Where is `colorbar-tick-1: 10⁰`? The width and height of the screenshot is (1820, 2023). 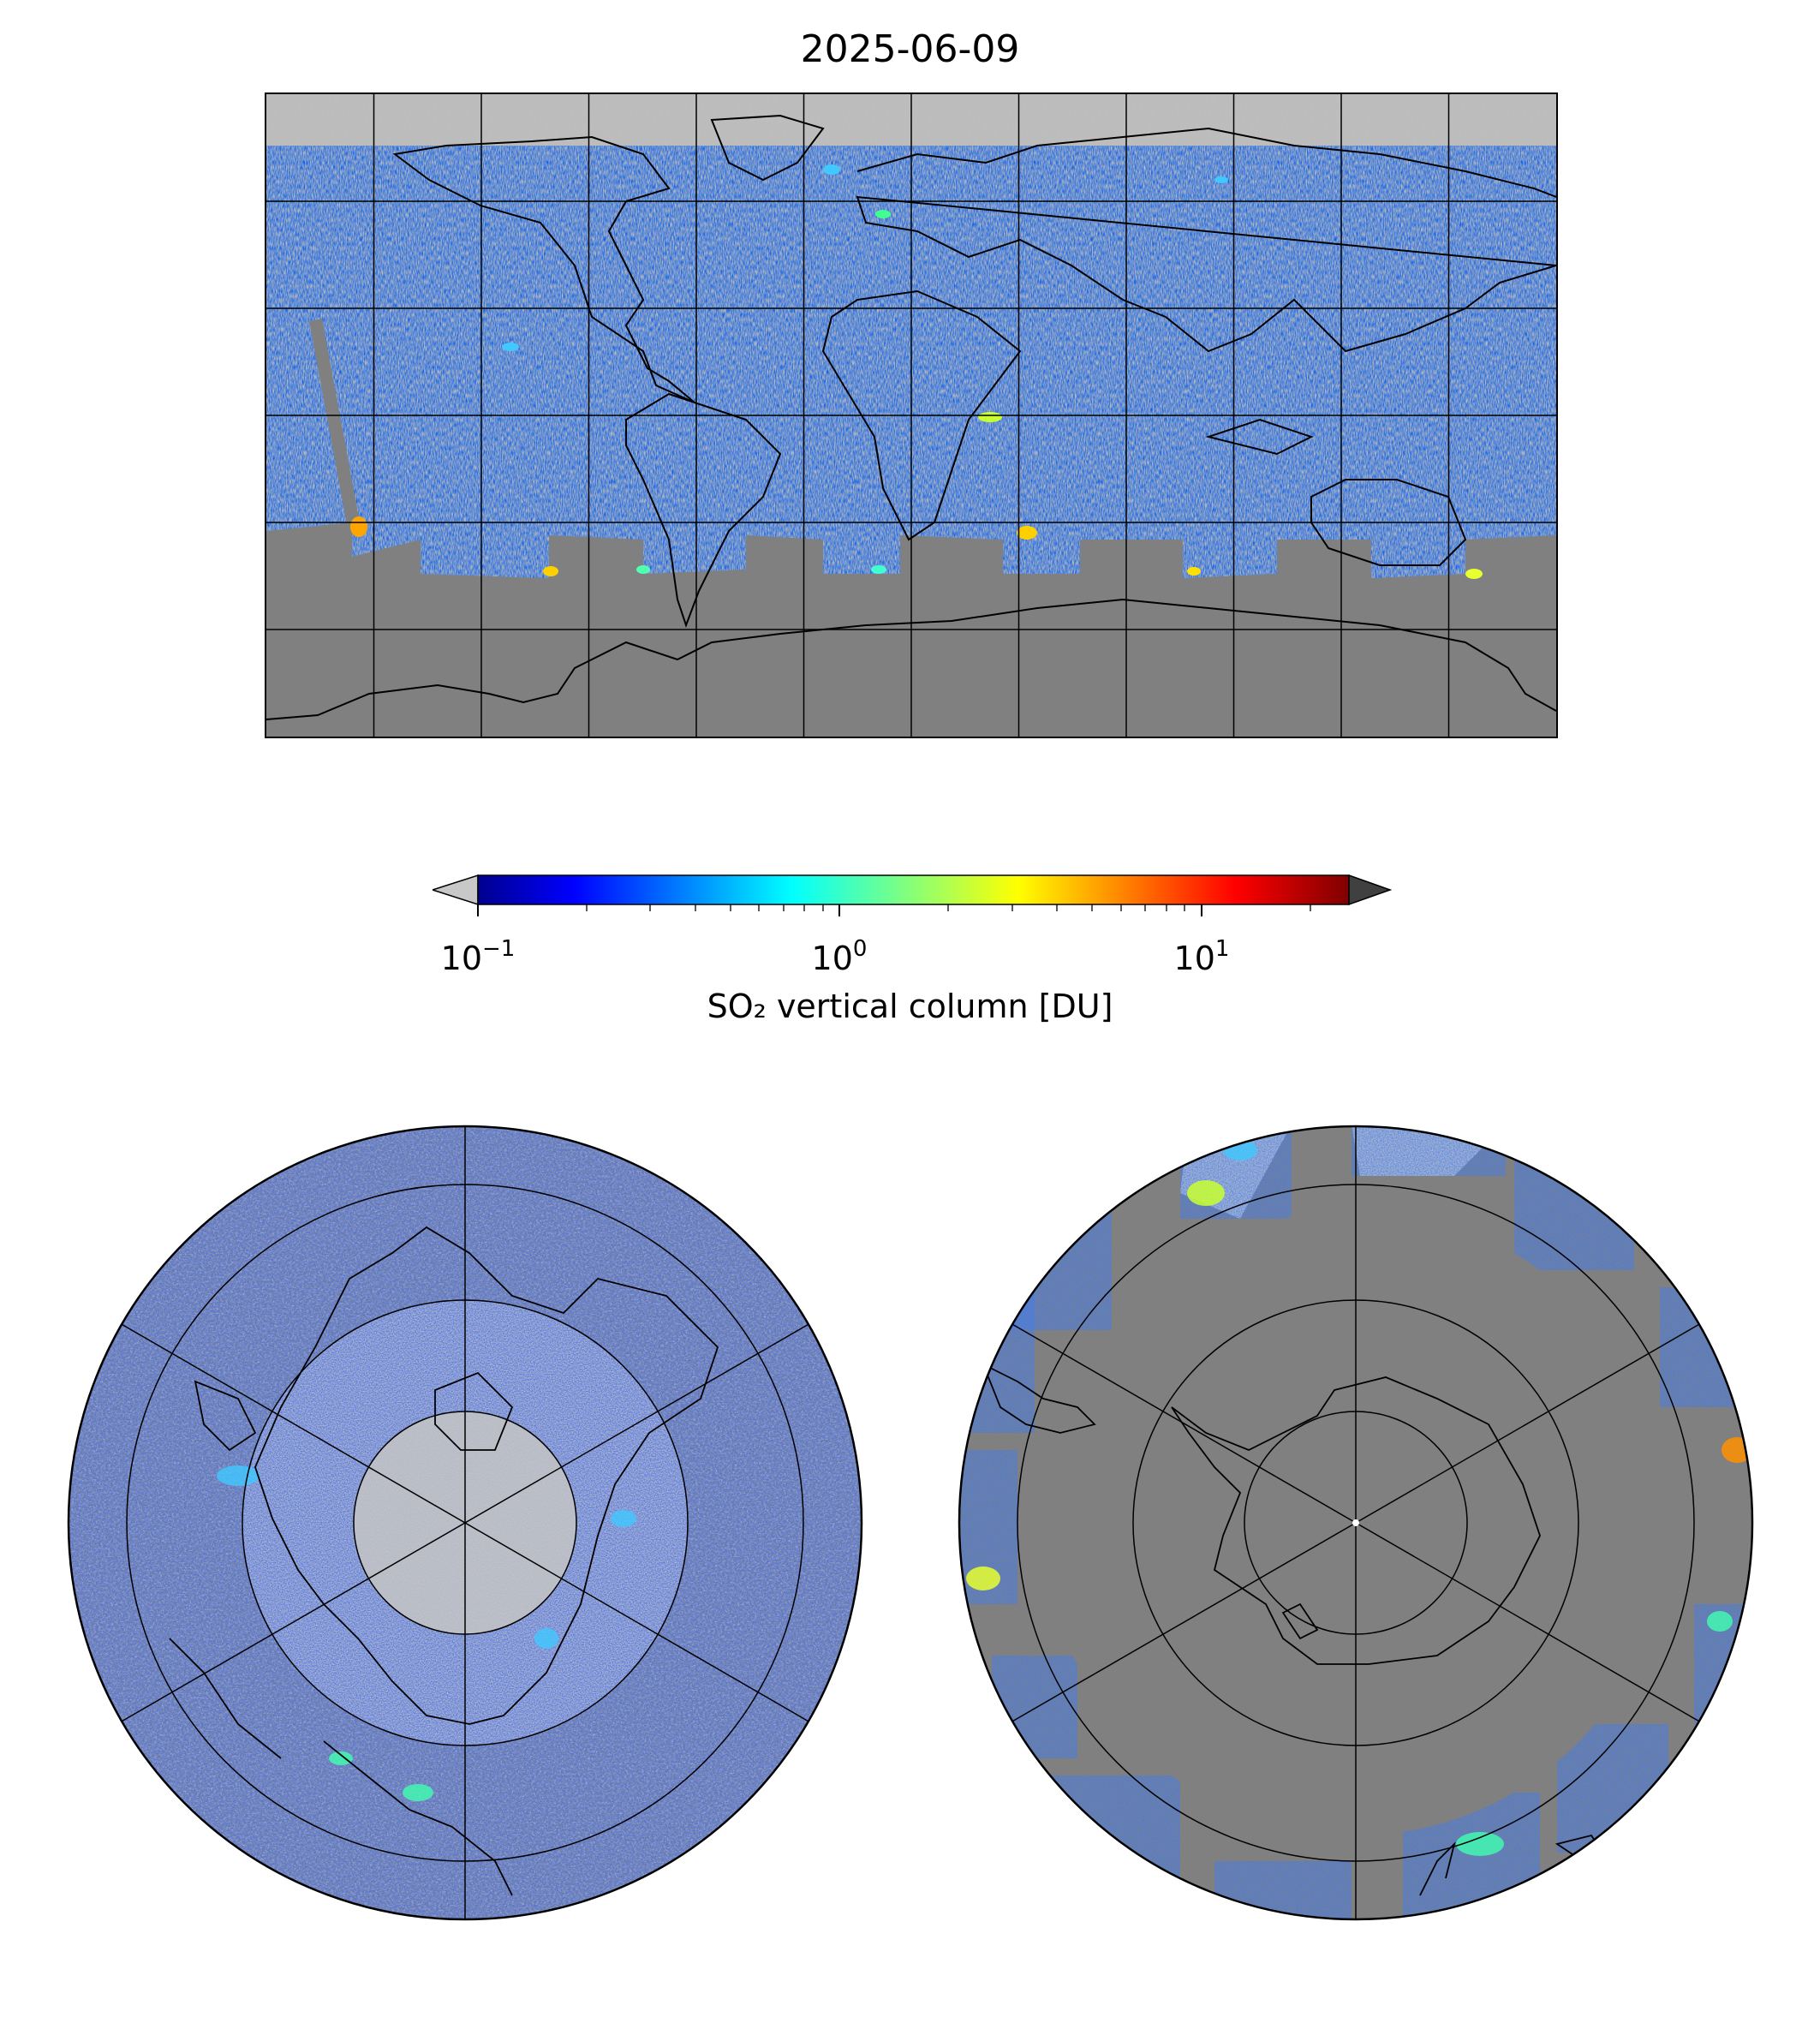
colorbar-tick-1: 10⁰ is located at coordinates (839, 956).